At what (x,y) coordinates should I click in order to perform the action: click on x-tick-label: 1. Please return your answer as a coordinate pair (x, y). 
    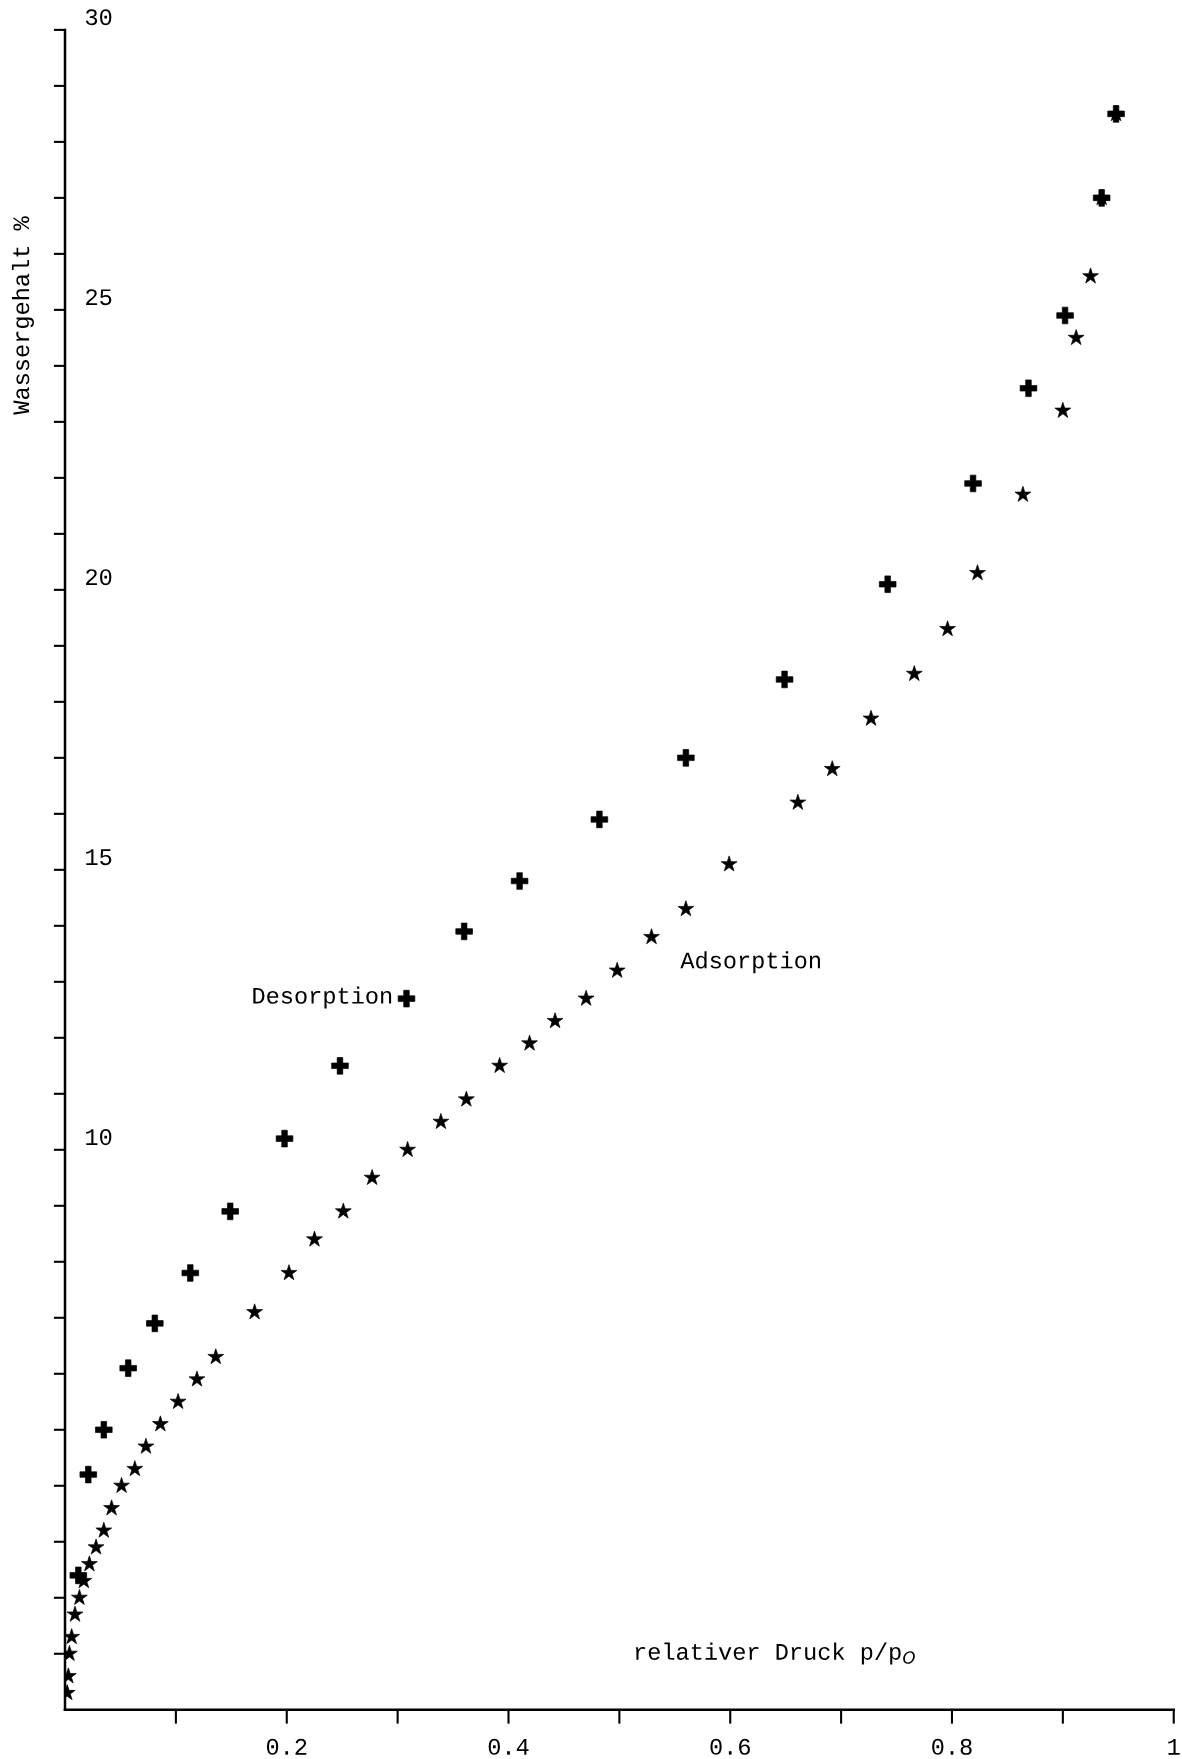
    Looking at the image, I should click on (1174, 1747).